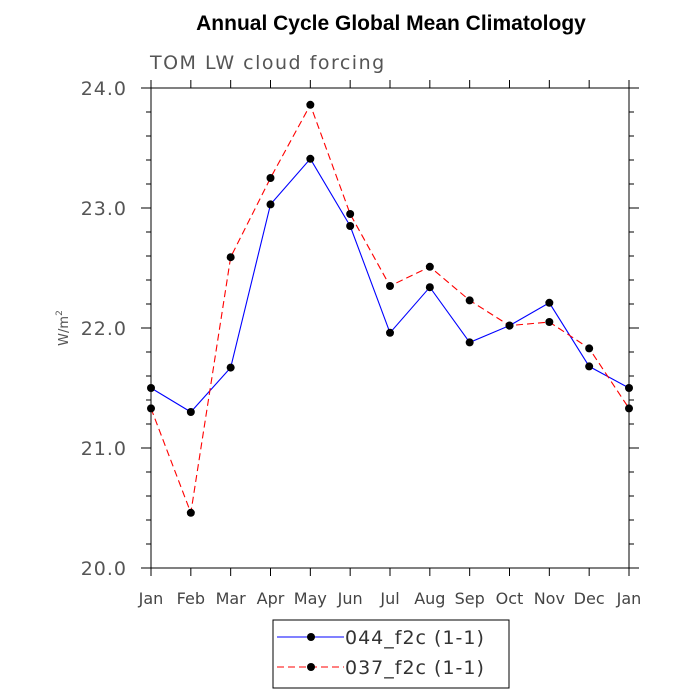 This screenshot has width=700, height=700. I want to click on y-tick-label: 22.0, so click(104, 329).